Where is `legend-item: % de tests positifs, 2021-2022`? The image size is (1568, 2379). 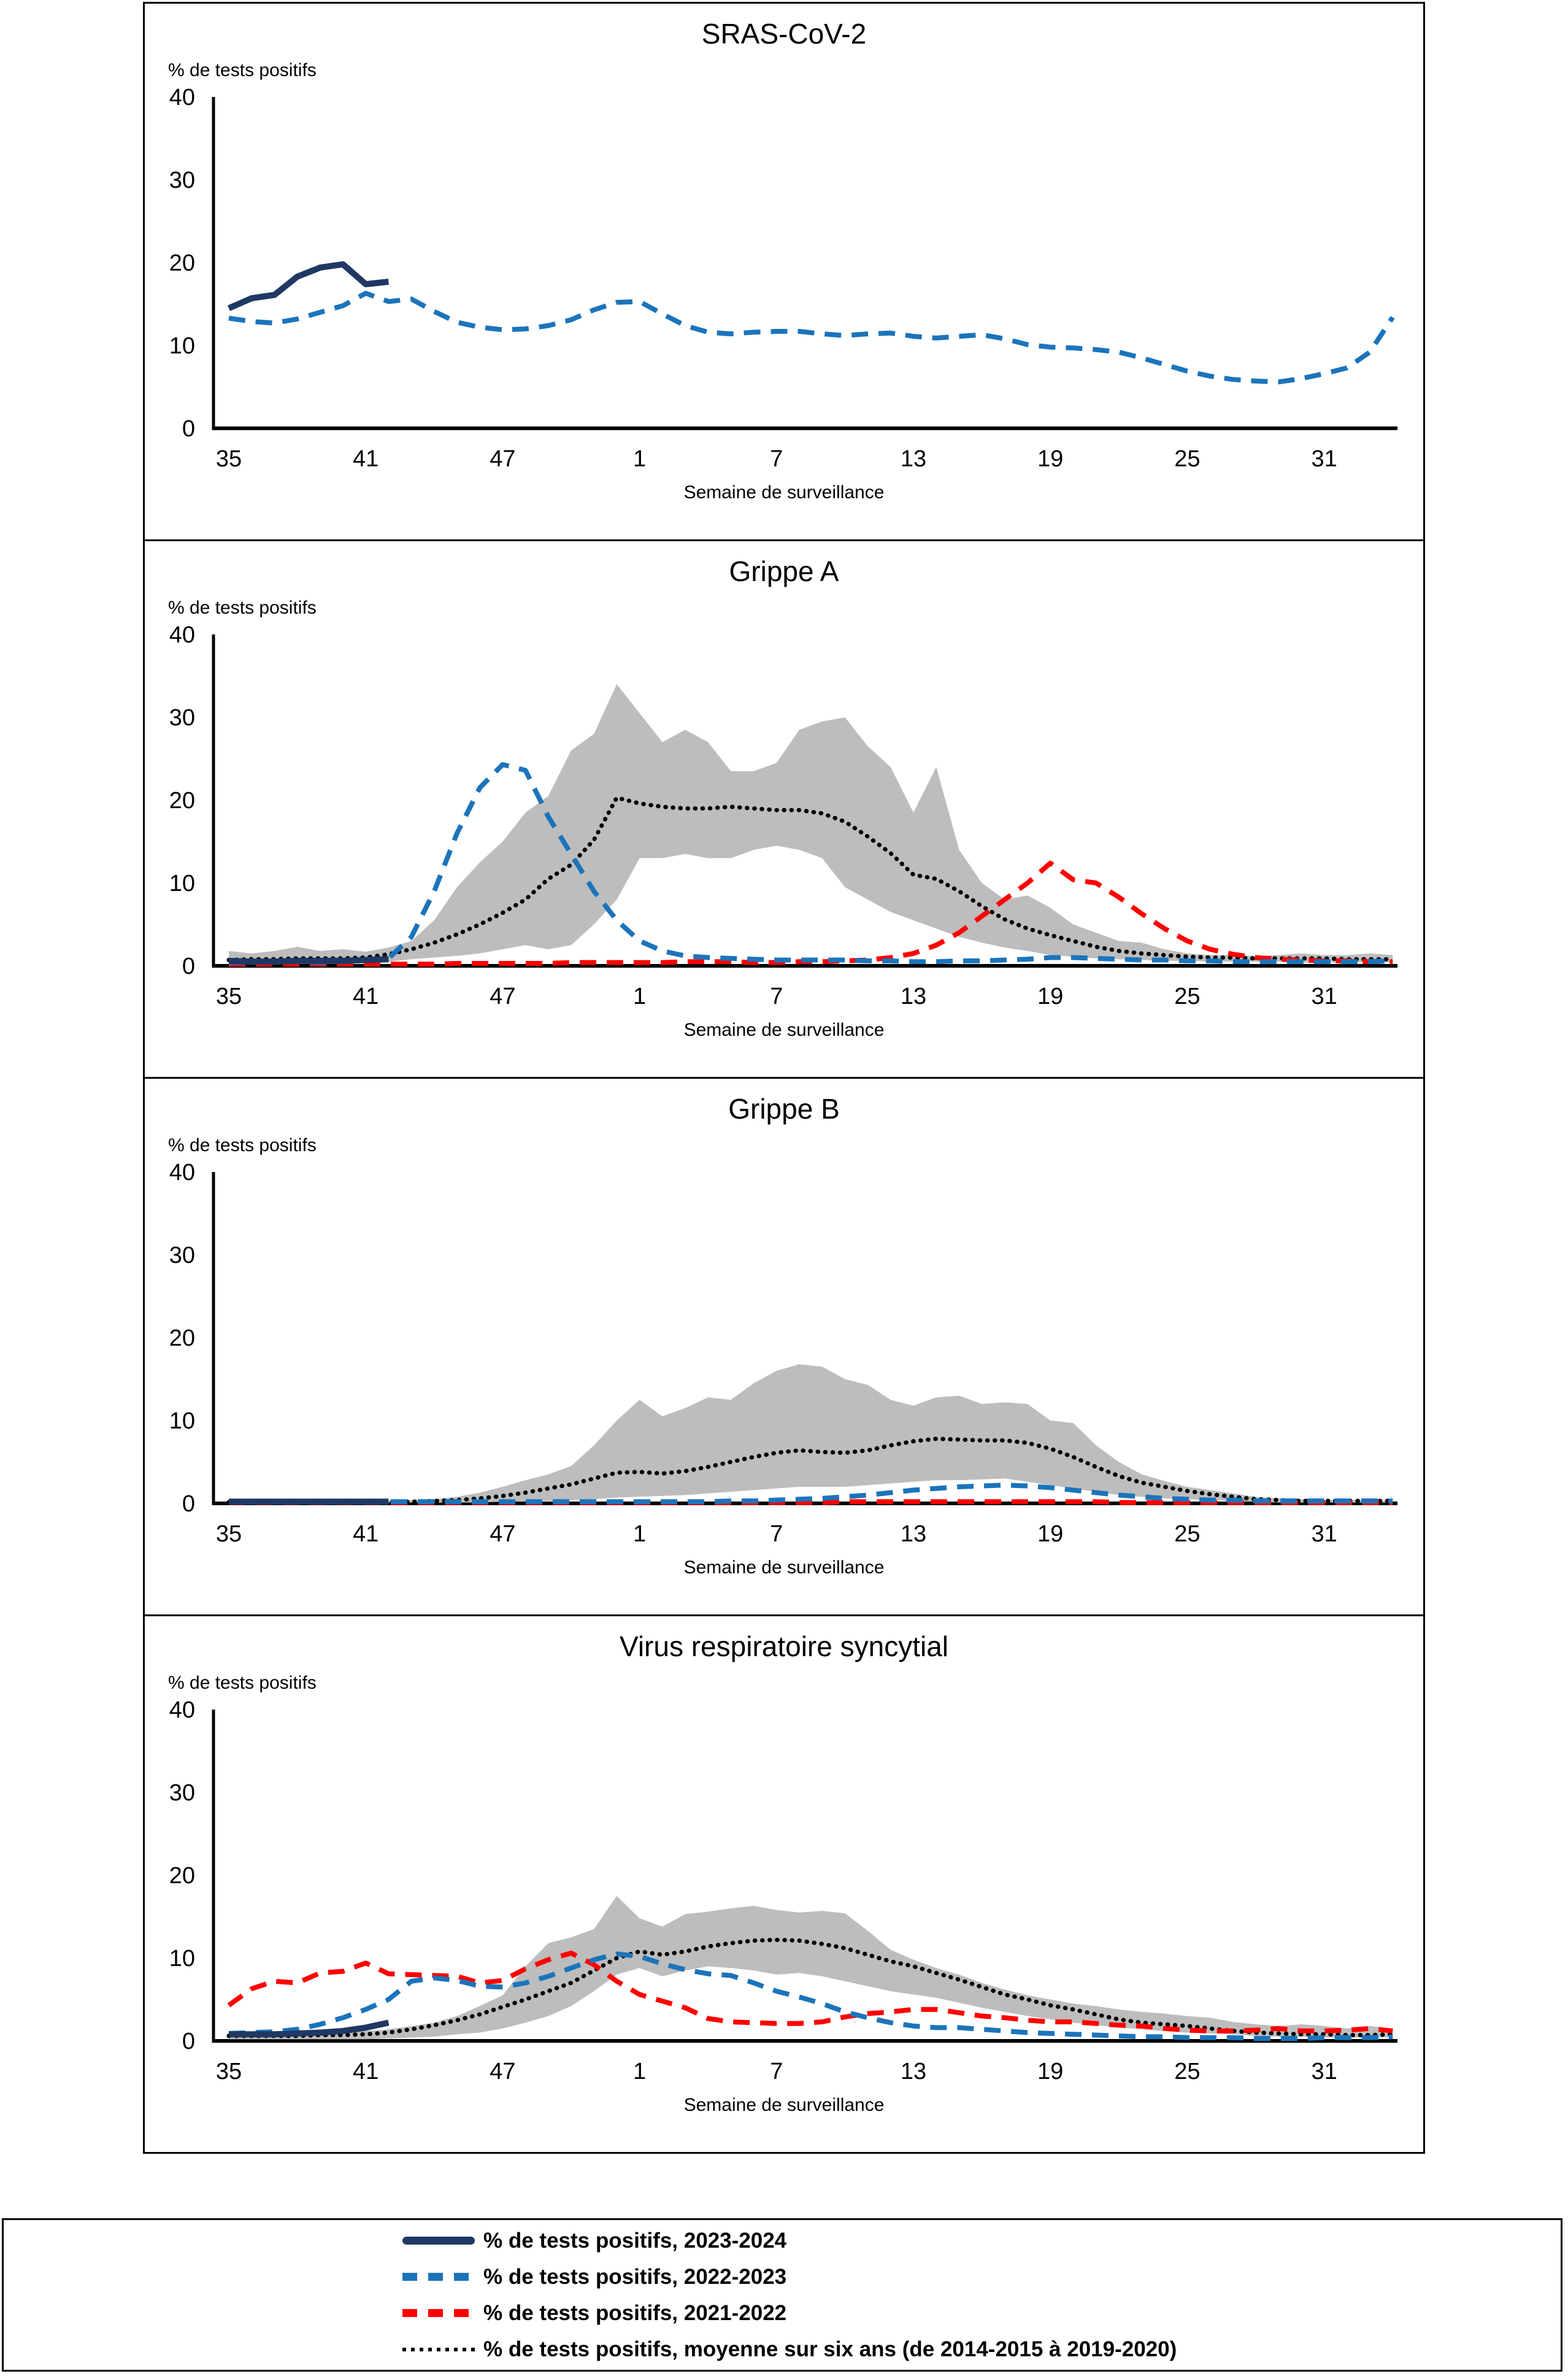
legend-item: % de tests positifs, 2021-2022 is located at coordinates (981, 2312).